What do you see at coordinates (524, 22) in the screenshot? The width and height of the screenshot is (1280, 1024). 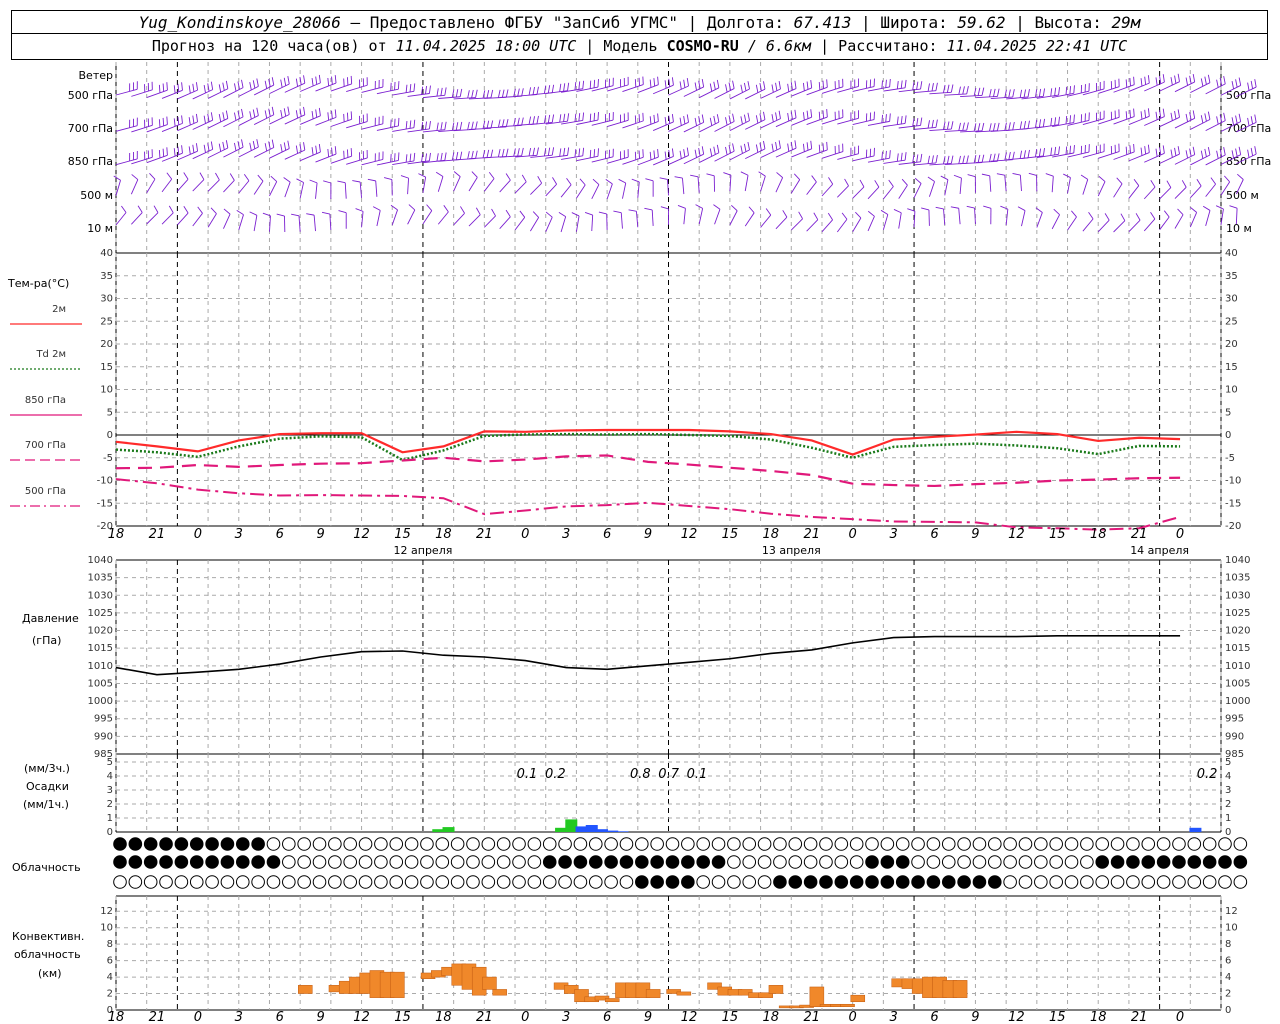 I see `provider-text: Предоставлено ФГБУ "ЗапСиб УГМС"` at bounding box center [524, 22].